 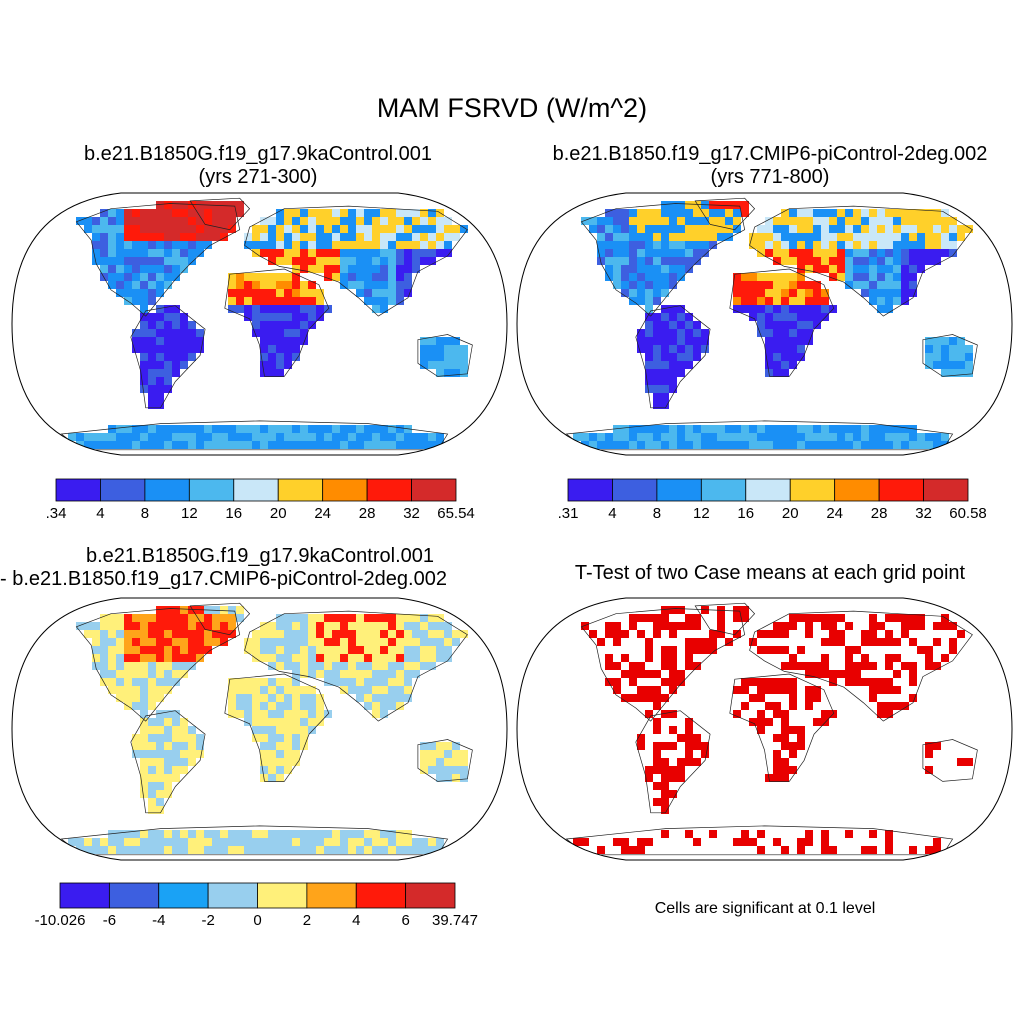 I want to click on colorbar-tick-label: 6, so click(x=405, y=920).